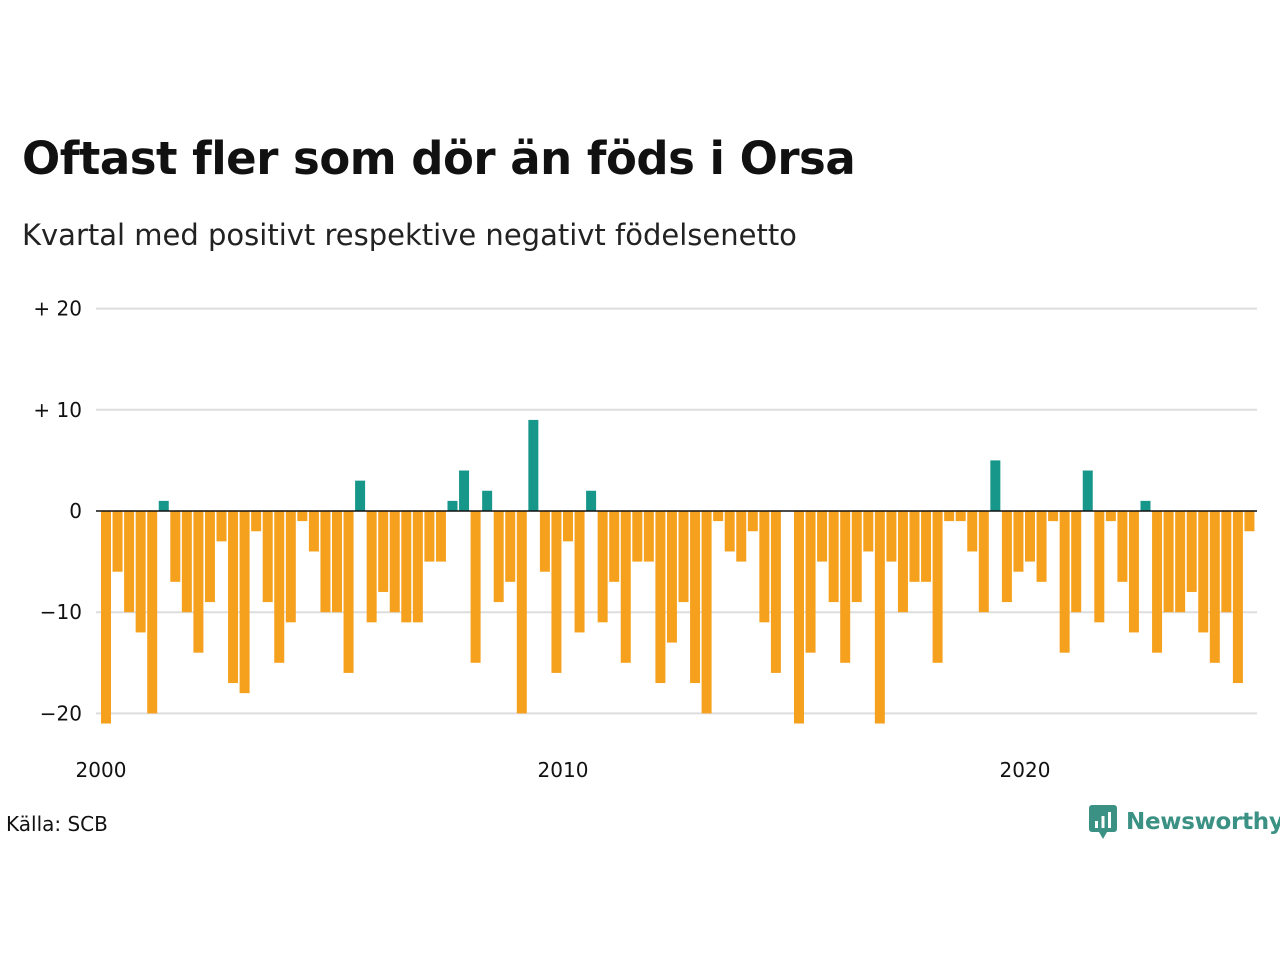 The image size is (1280, 960). I want to click on x-tick-label: 2020, so click(1025, 770).